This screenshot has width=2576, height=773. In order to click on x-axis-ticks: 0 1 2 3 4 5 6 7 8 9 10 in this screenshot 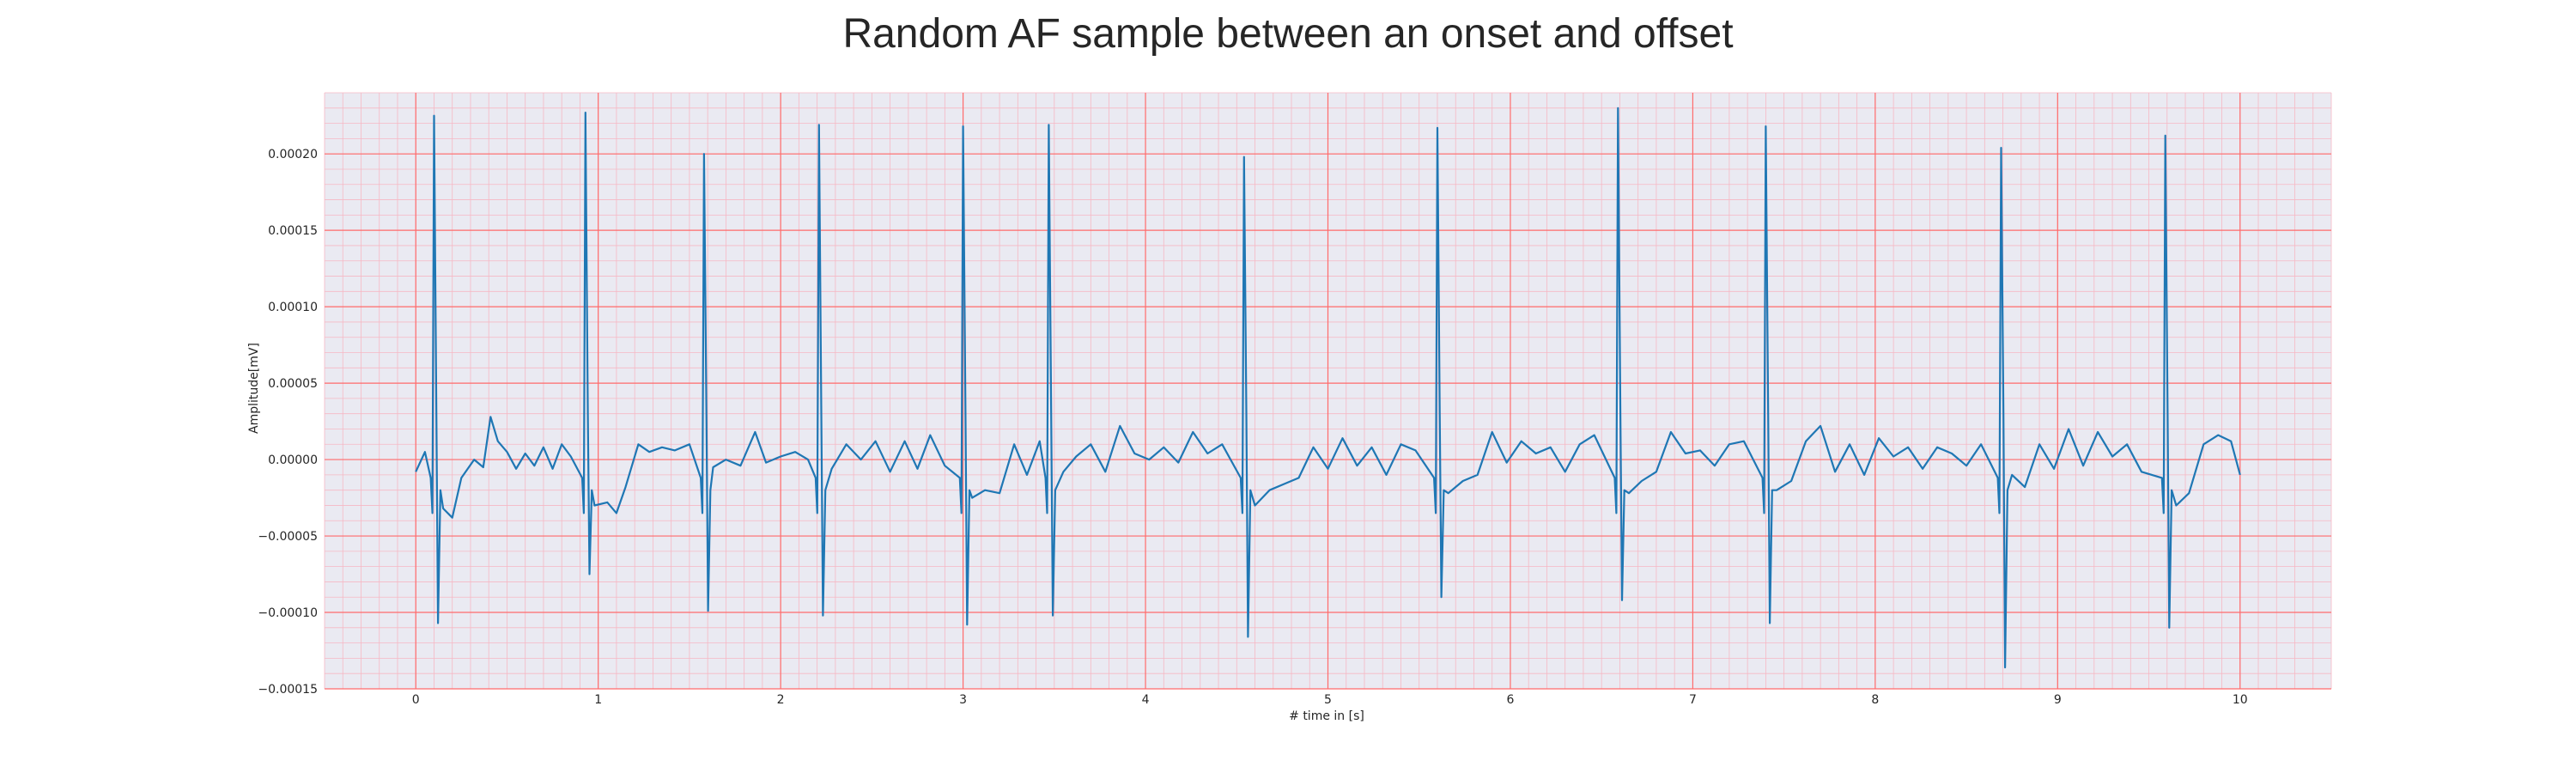, I will do `click(1330, 700)`.